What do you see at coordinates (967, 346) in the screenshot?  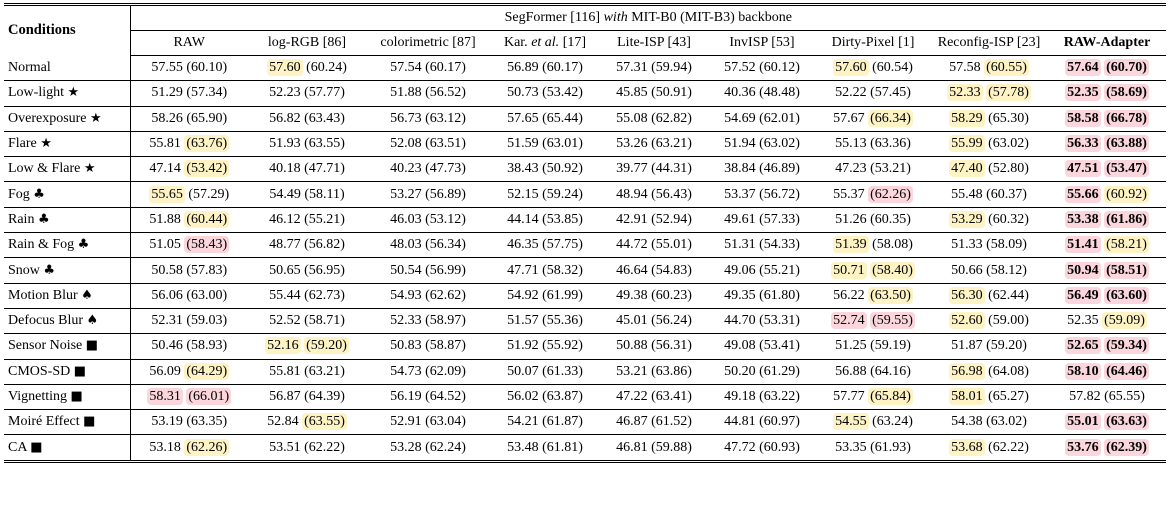 I see `score-b0: 51.87` at bounding box center [967, 346].